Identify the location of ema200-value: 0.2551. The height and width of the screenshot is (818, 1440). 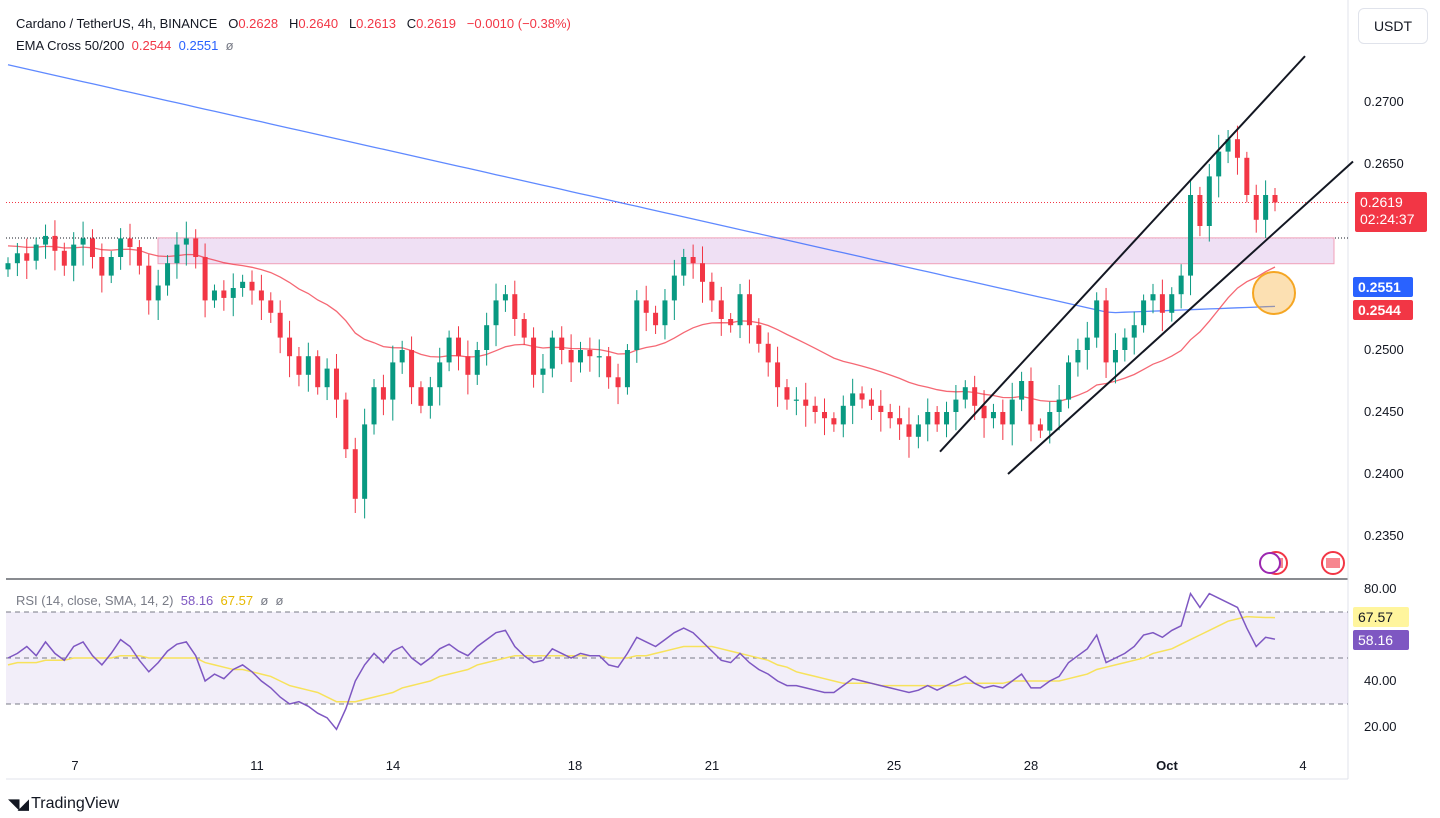
(198, 45).